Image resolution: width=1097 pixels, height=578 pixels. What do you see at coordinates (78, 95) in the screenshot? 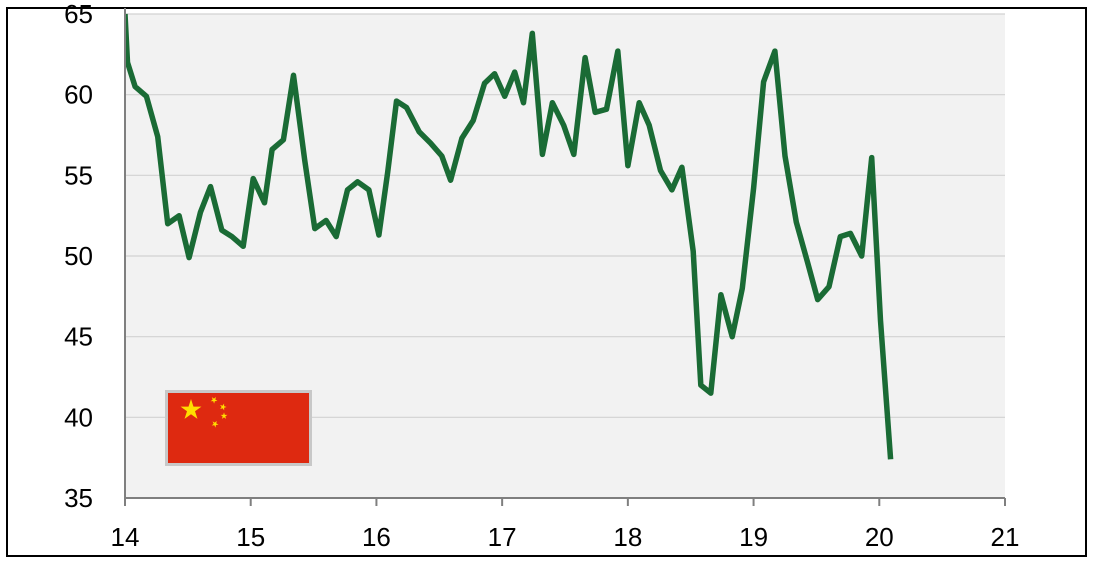
I see `y-tick-label-60: 60` at bounding box center [78, 95].